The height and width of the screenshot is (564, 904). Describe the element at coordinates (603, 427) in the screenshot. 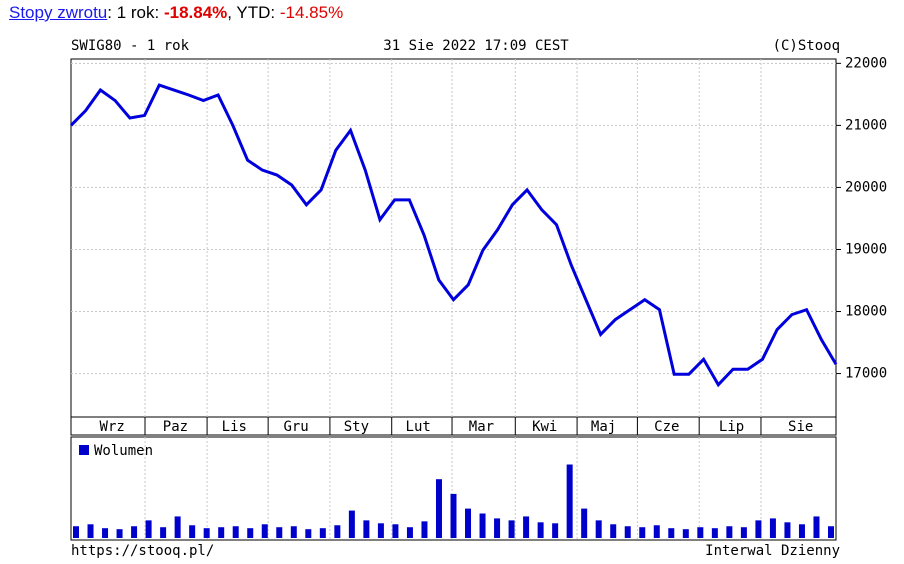

I see `x-tick-label: Maj` at that location.